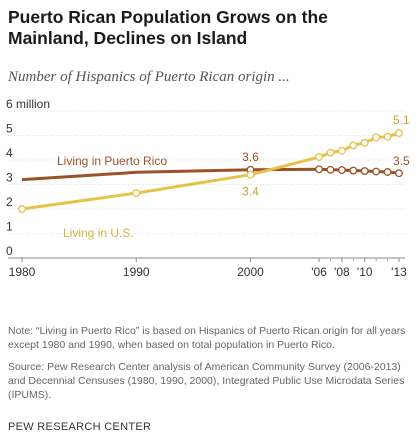  Describe the element at coordinates (112, 161) in the screenshot. I see `series-label-puerto-rico: Living in Puerto Rico` at that location.